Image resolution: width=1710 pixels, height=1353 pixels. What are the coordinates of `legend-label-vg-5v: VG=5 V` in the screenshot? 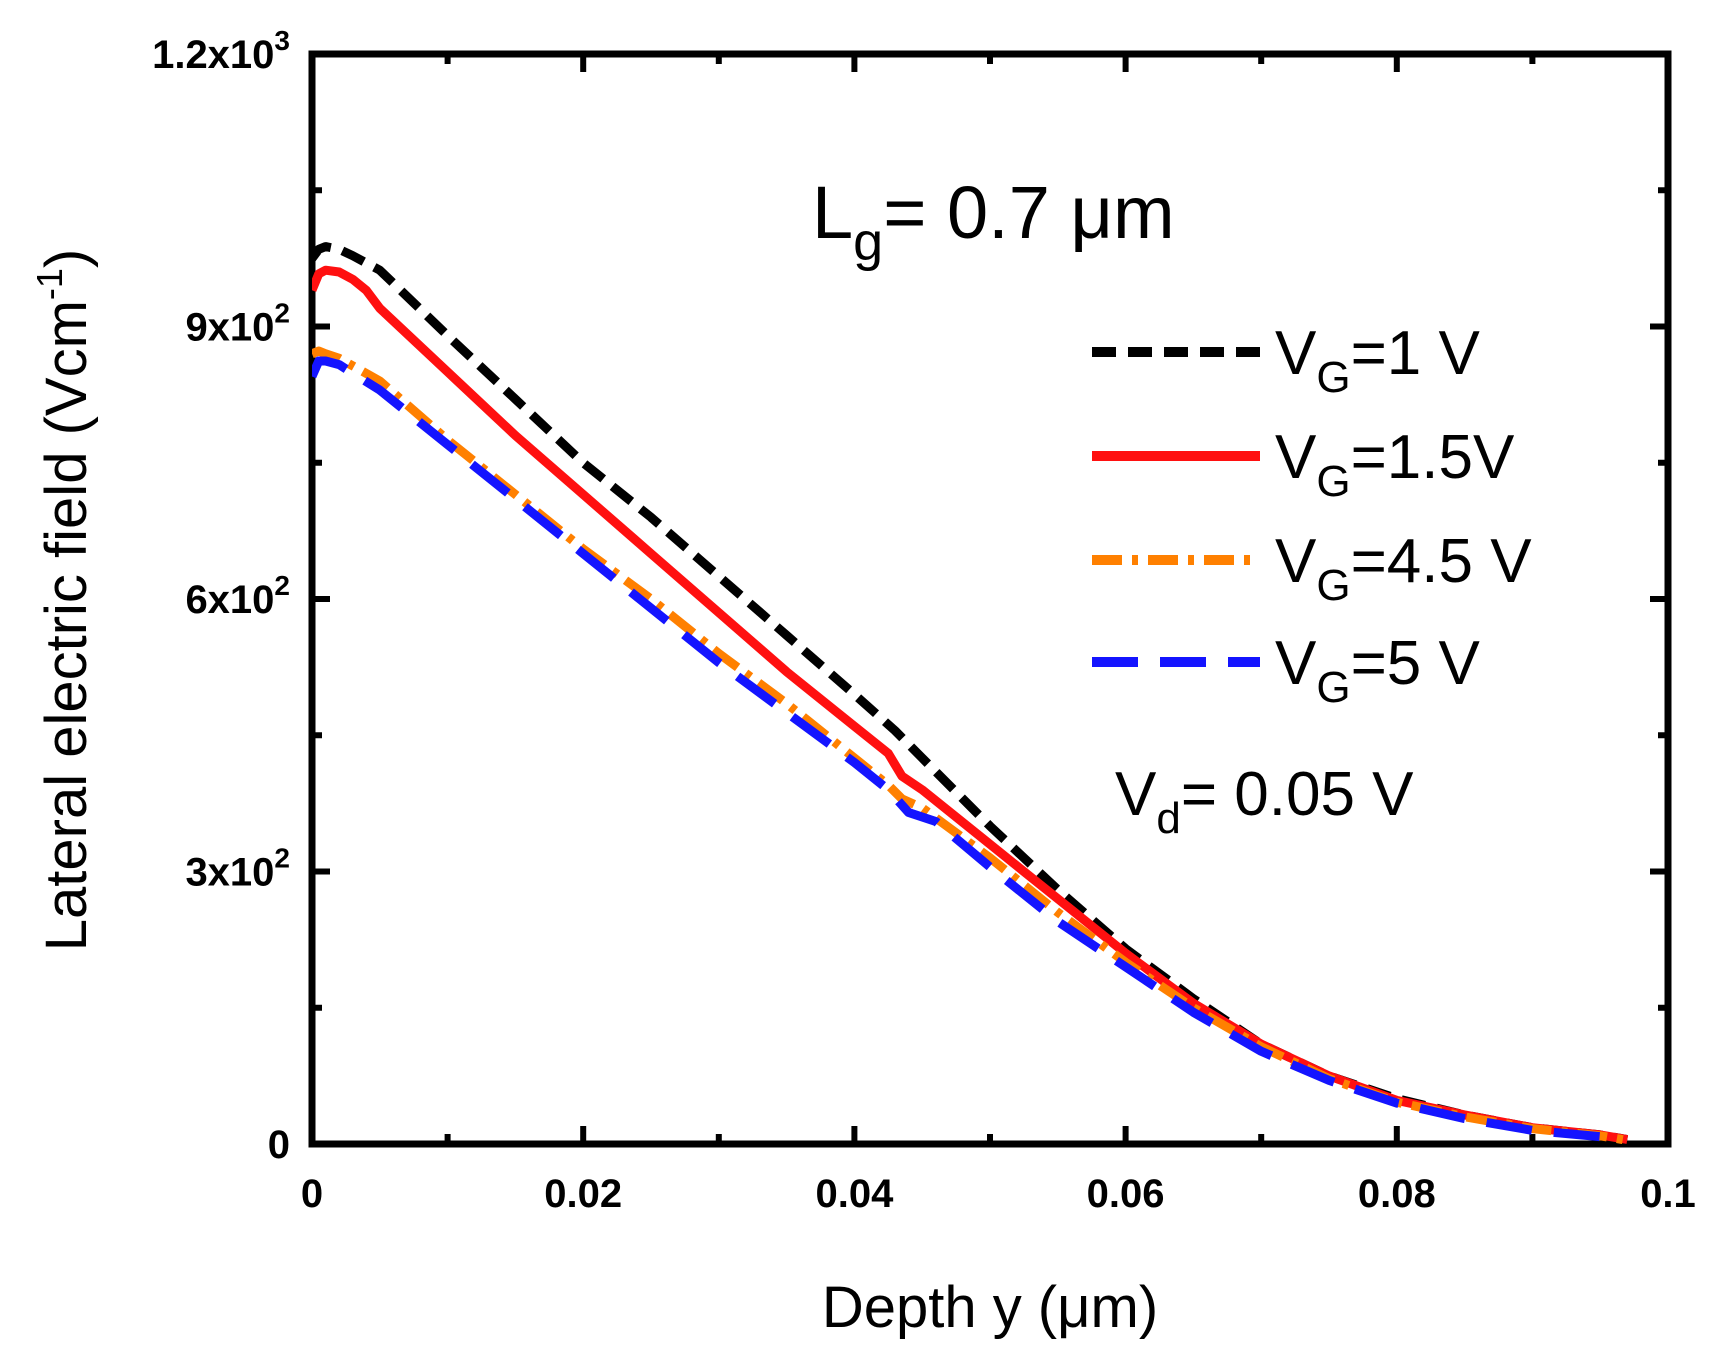 It's located at (1378, 670).